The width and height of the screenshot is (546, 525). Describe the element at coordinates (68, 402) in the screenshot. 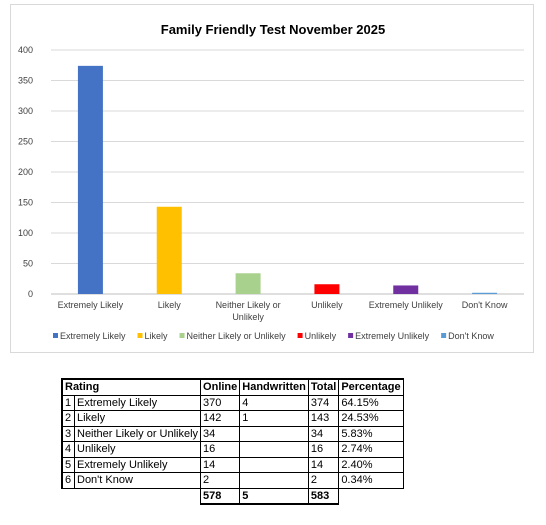

I see `row-number: 1` at that location.